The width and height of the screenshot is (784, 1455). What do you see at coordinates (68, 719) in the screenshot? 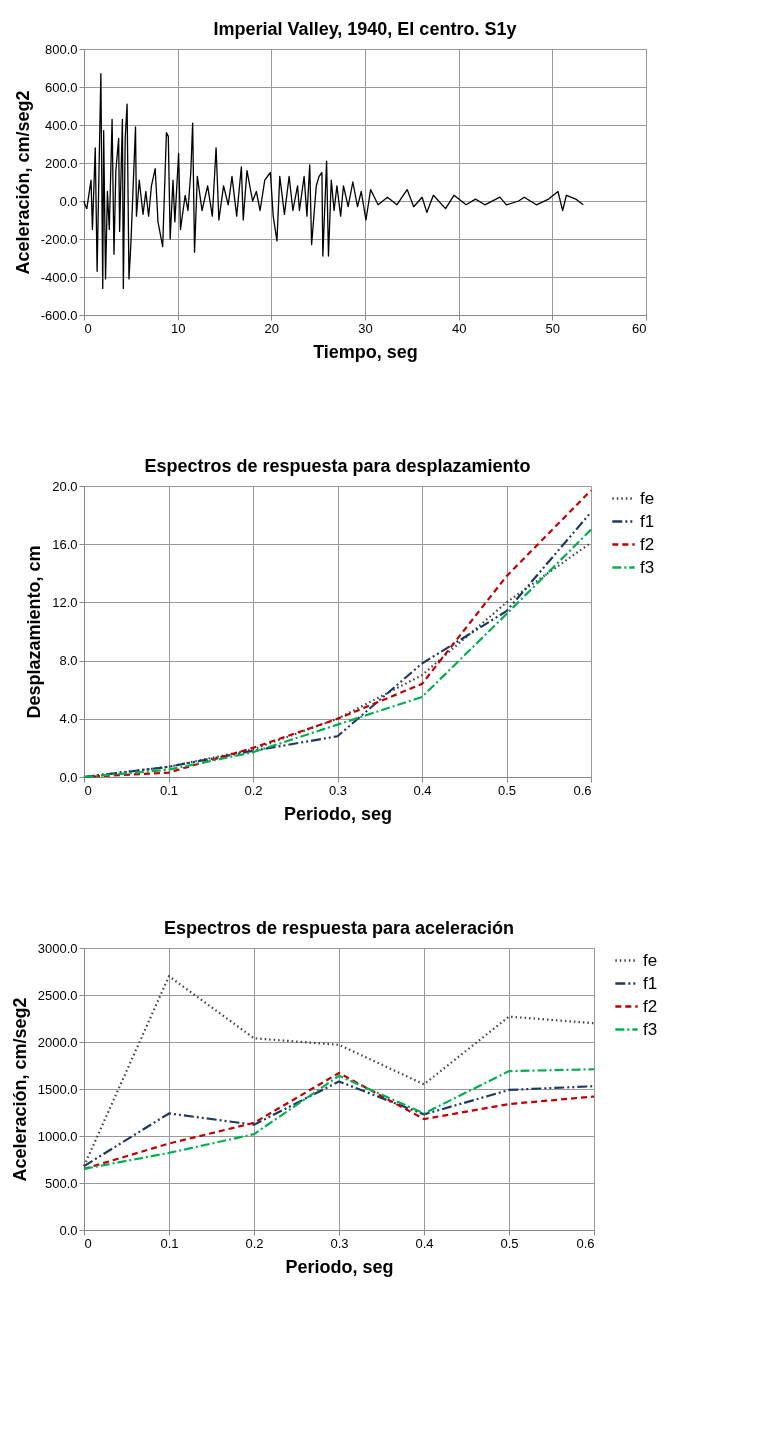
I see `y-tick-label: 4.0` at bounding box center [68, 719].